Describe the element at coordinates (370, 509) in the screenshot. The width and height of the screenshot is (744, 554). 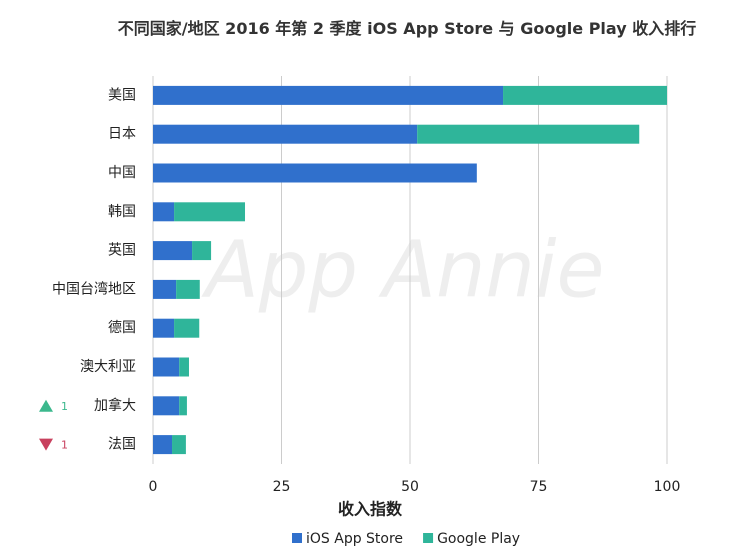
I see `x-axis-label: 收入指数` at that location.